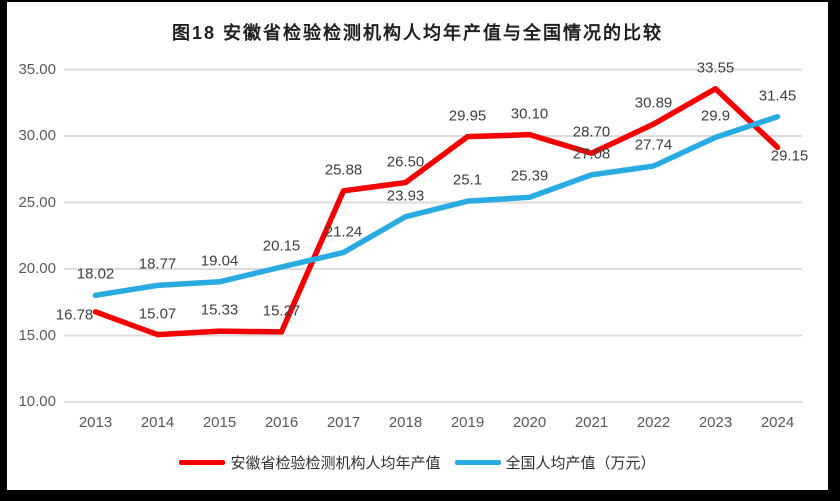 The height and width of the screenshot is (501, 840). What do you see at coordinates (157, 422) in the screenshot?
I see `x-tick-label: 2014` at bounding box center [157, 422].